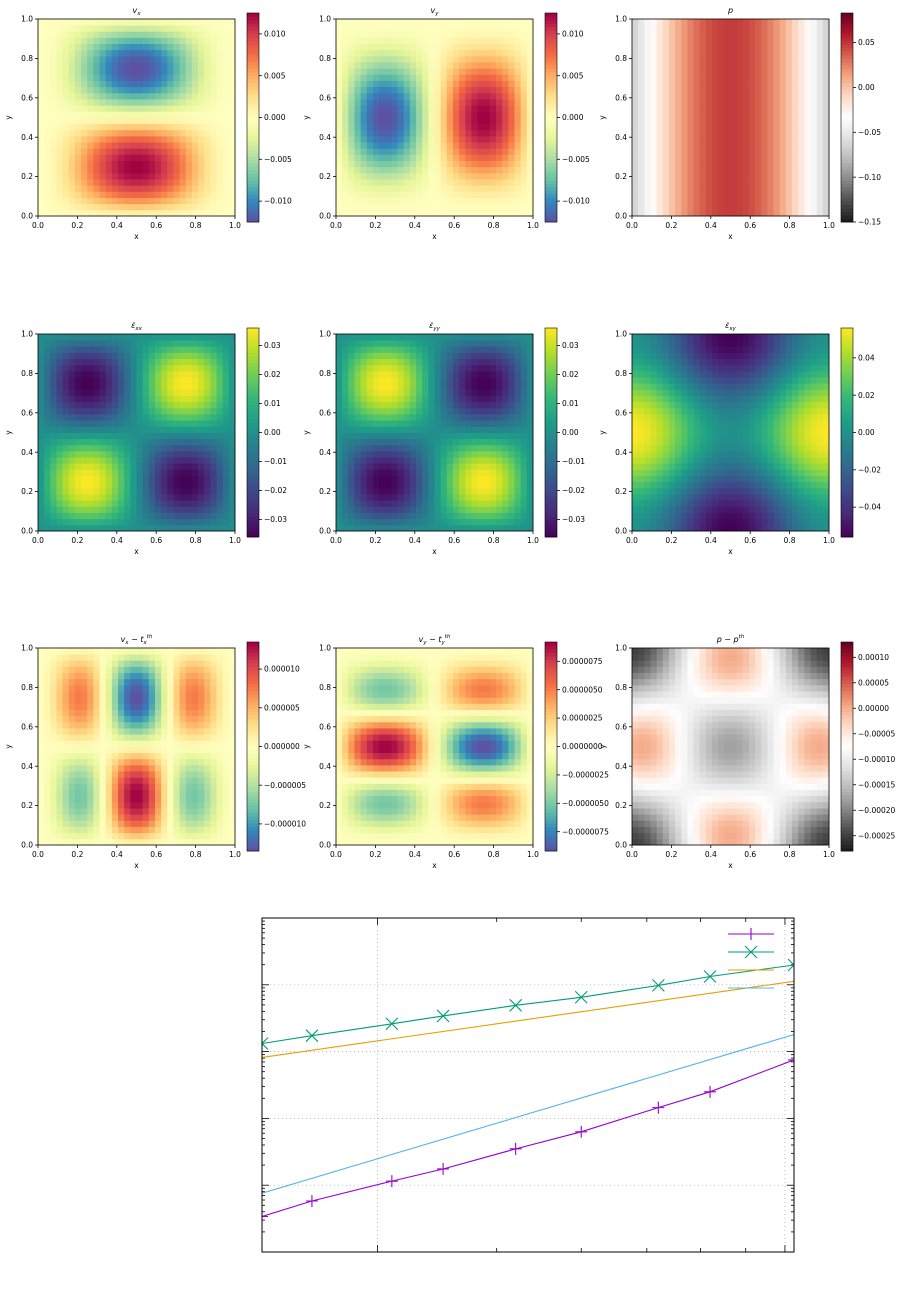  What do you see at coordinates (325, 216) in the screenshot?
I see `y-tick-label: 0.0` at bounding box center [325, 216].